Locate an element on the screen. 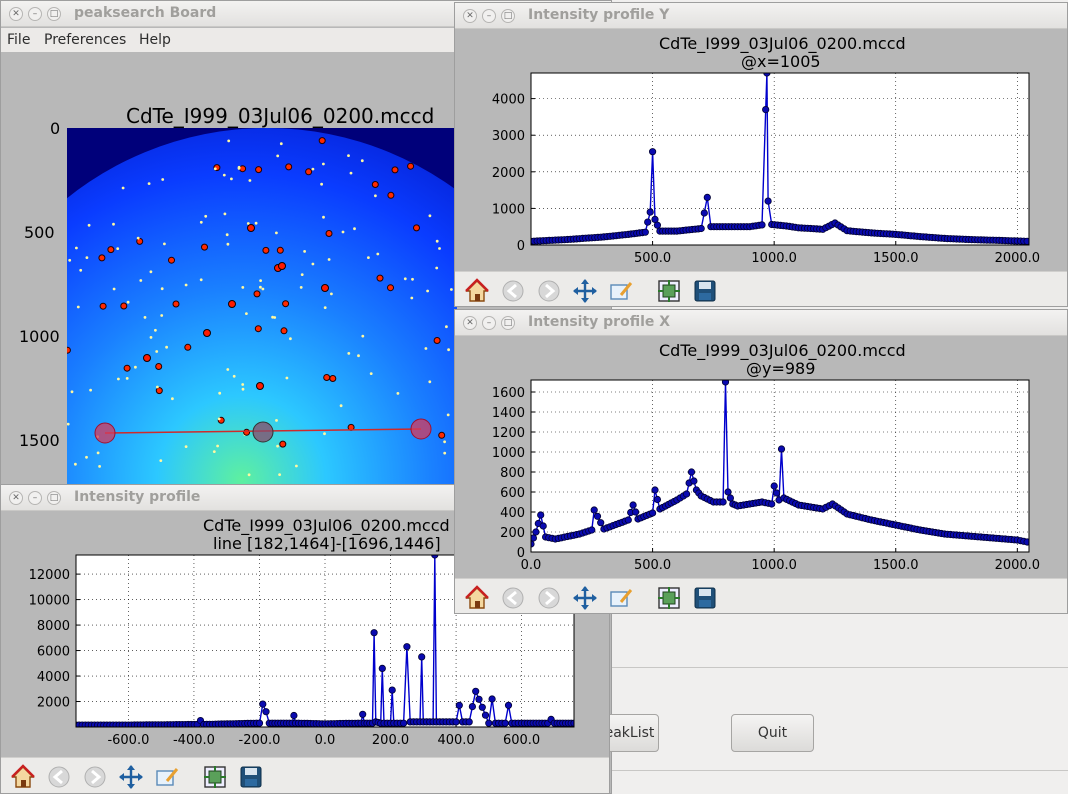 This screenshot has width=1068, height=794. x-tick-label: -600.0 is located at coordinates (128, 740).